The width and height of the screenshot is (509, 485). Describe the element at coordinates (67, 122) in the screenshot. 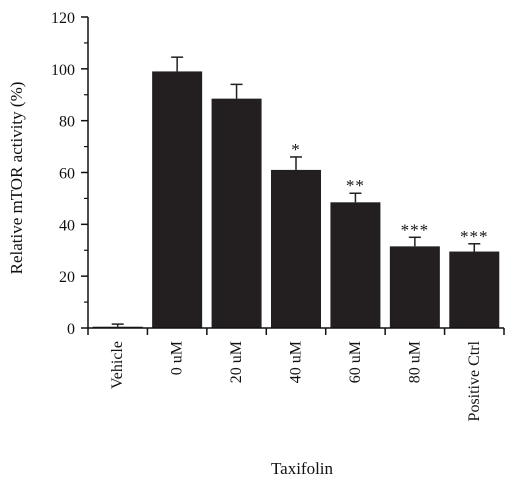

I see `y-tick-label: 80` at that location.